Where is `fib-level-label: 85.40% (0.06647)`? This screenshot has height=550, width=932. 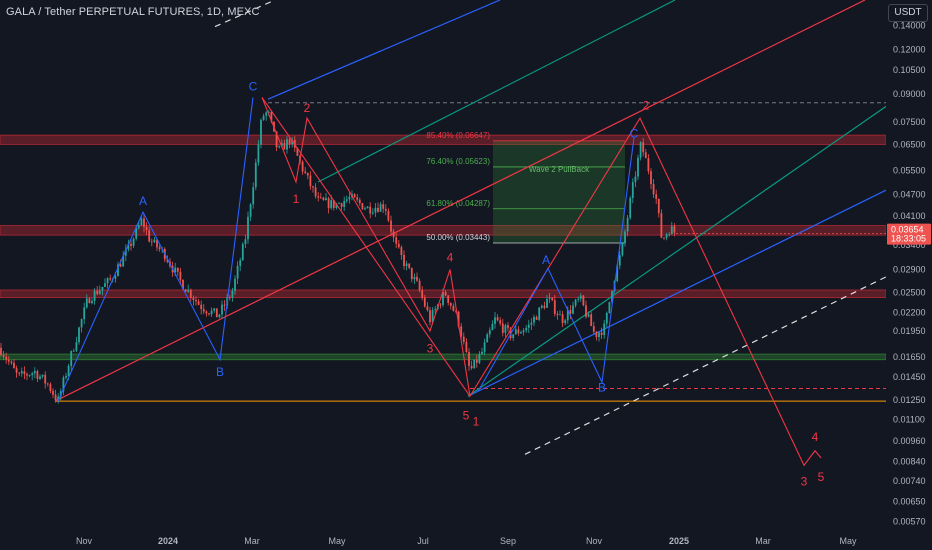
fib-level-label: 85.40% (0.06647) is located at coordinates (458, 135).